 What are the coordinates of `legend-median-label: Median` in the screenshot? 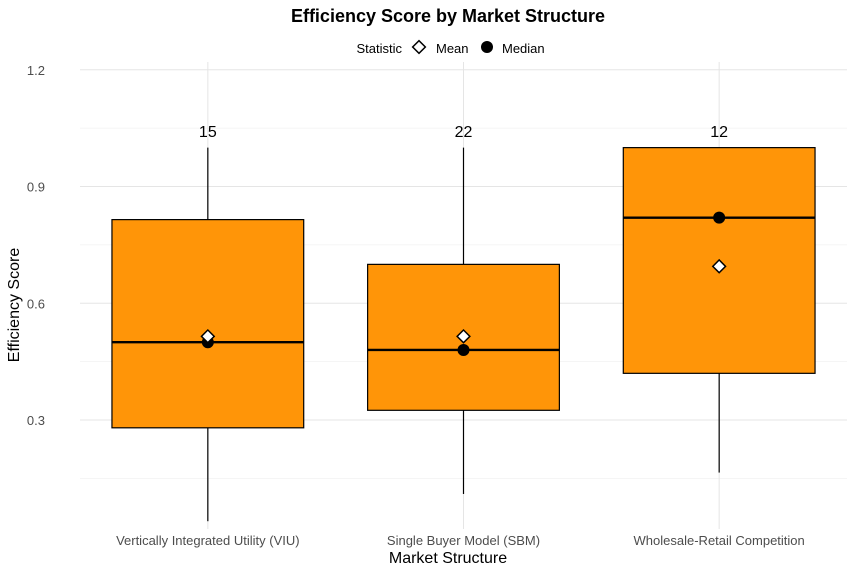 It's located at (523, 48).